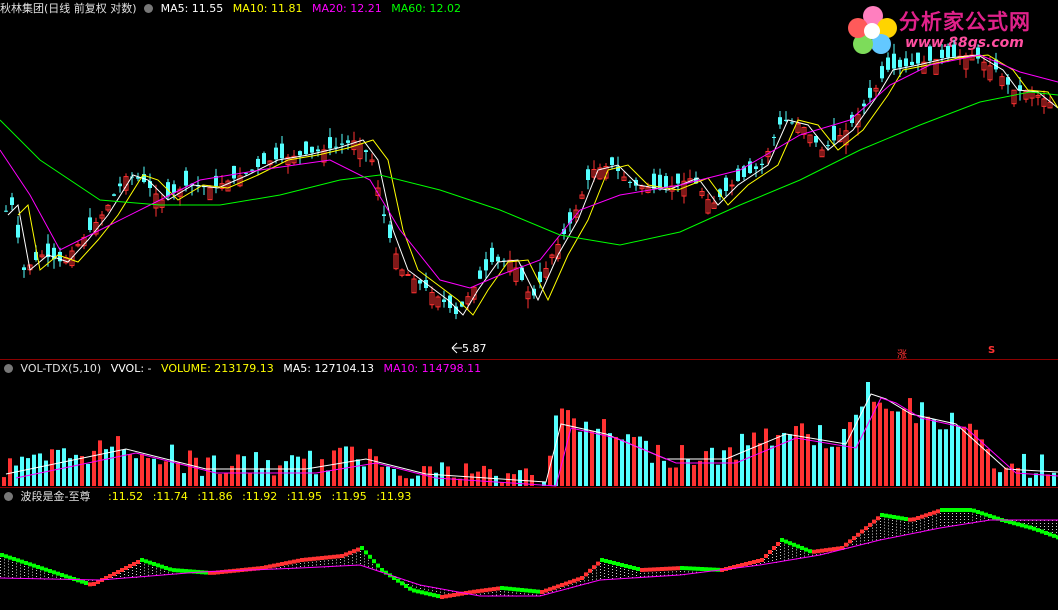 The height and width of the screenshot is (610, 1058). Describe the element at coordinates (992, 350) in the screenshot. I see `s-marker: S` at that location.